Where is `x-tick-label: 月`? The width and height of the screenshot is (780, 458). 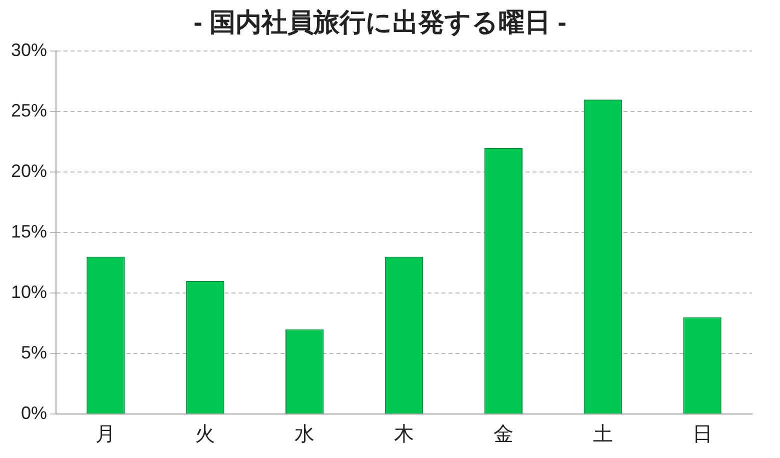
x-tick-label: 月 is located at coordinates (106, 435).